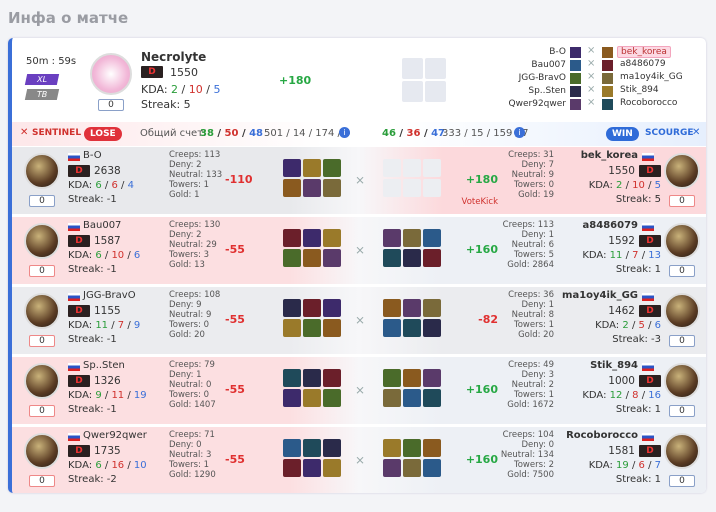  What do you see at coordinates (190, 315) in the screenshot?
I see `stat: Neutral: 9` at bounding box center [190, 315].